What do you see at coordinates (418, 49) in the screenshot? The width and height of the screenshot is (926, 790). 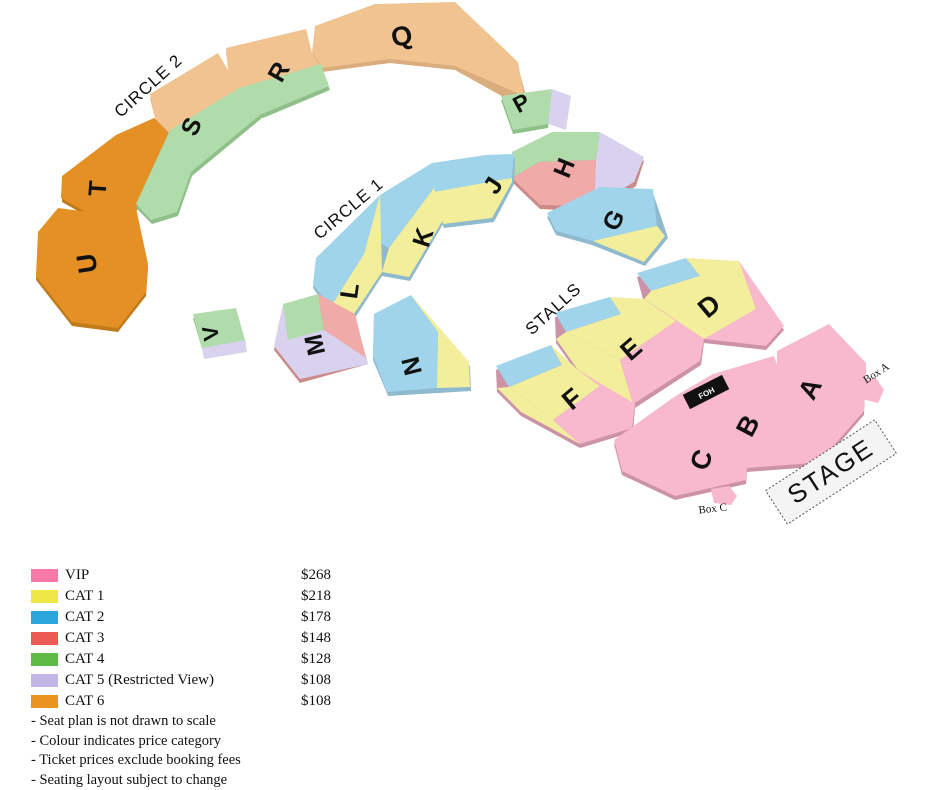 I see `section-Q-cat6-light` at bounding box center [418, 49].